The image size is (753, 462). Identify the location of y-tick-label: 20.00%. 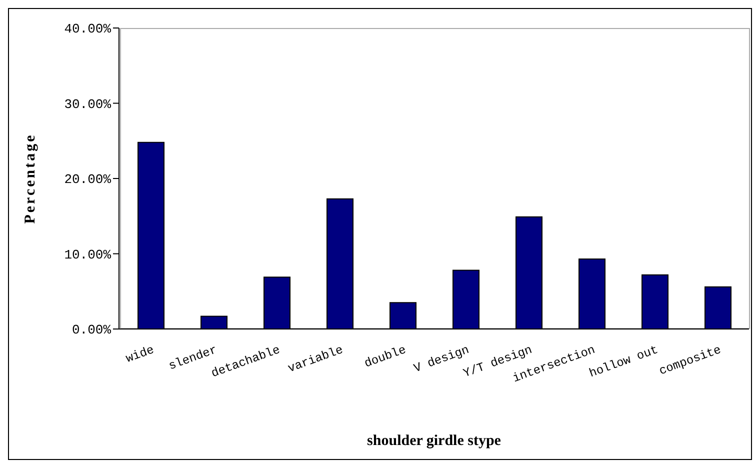
(88, 180).